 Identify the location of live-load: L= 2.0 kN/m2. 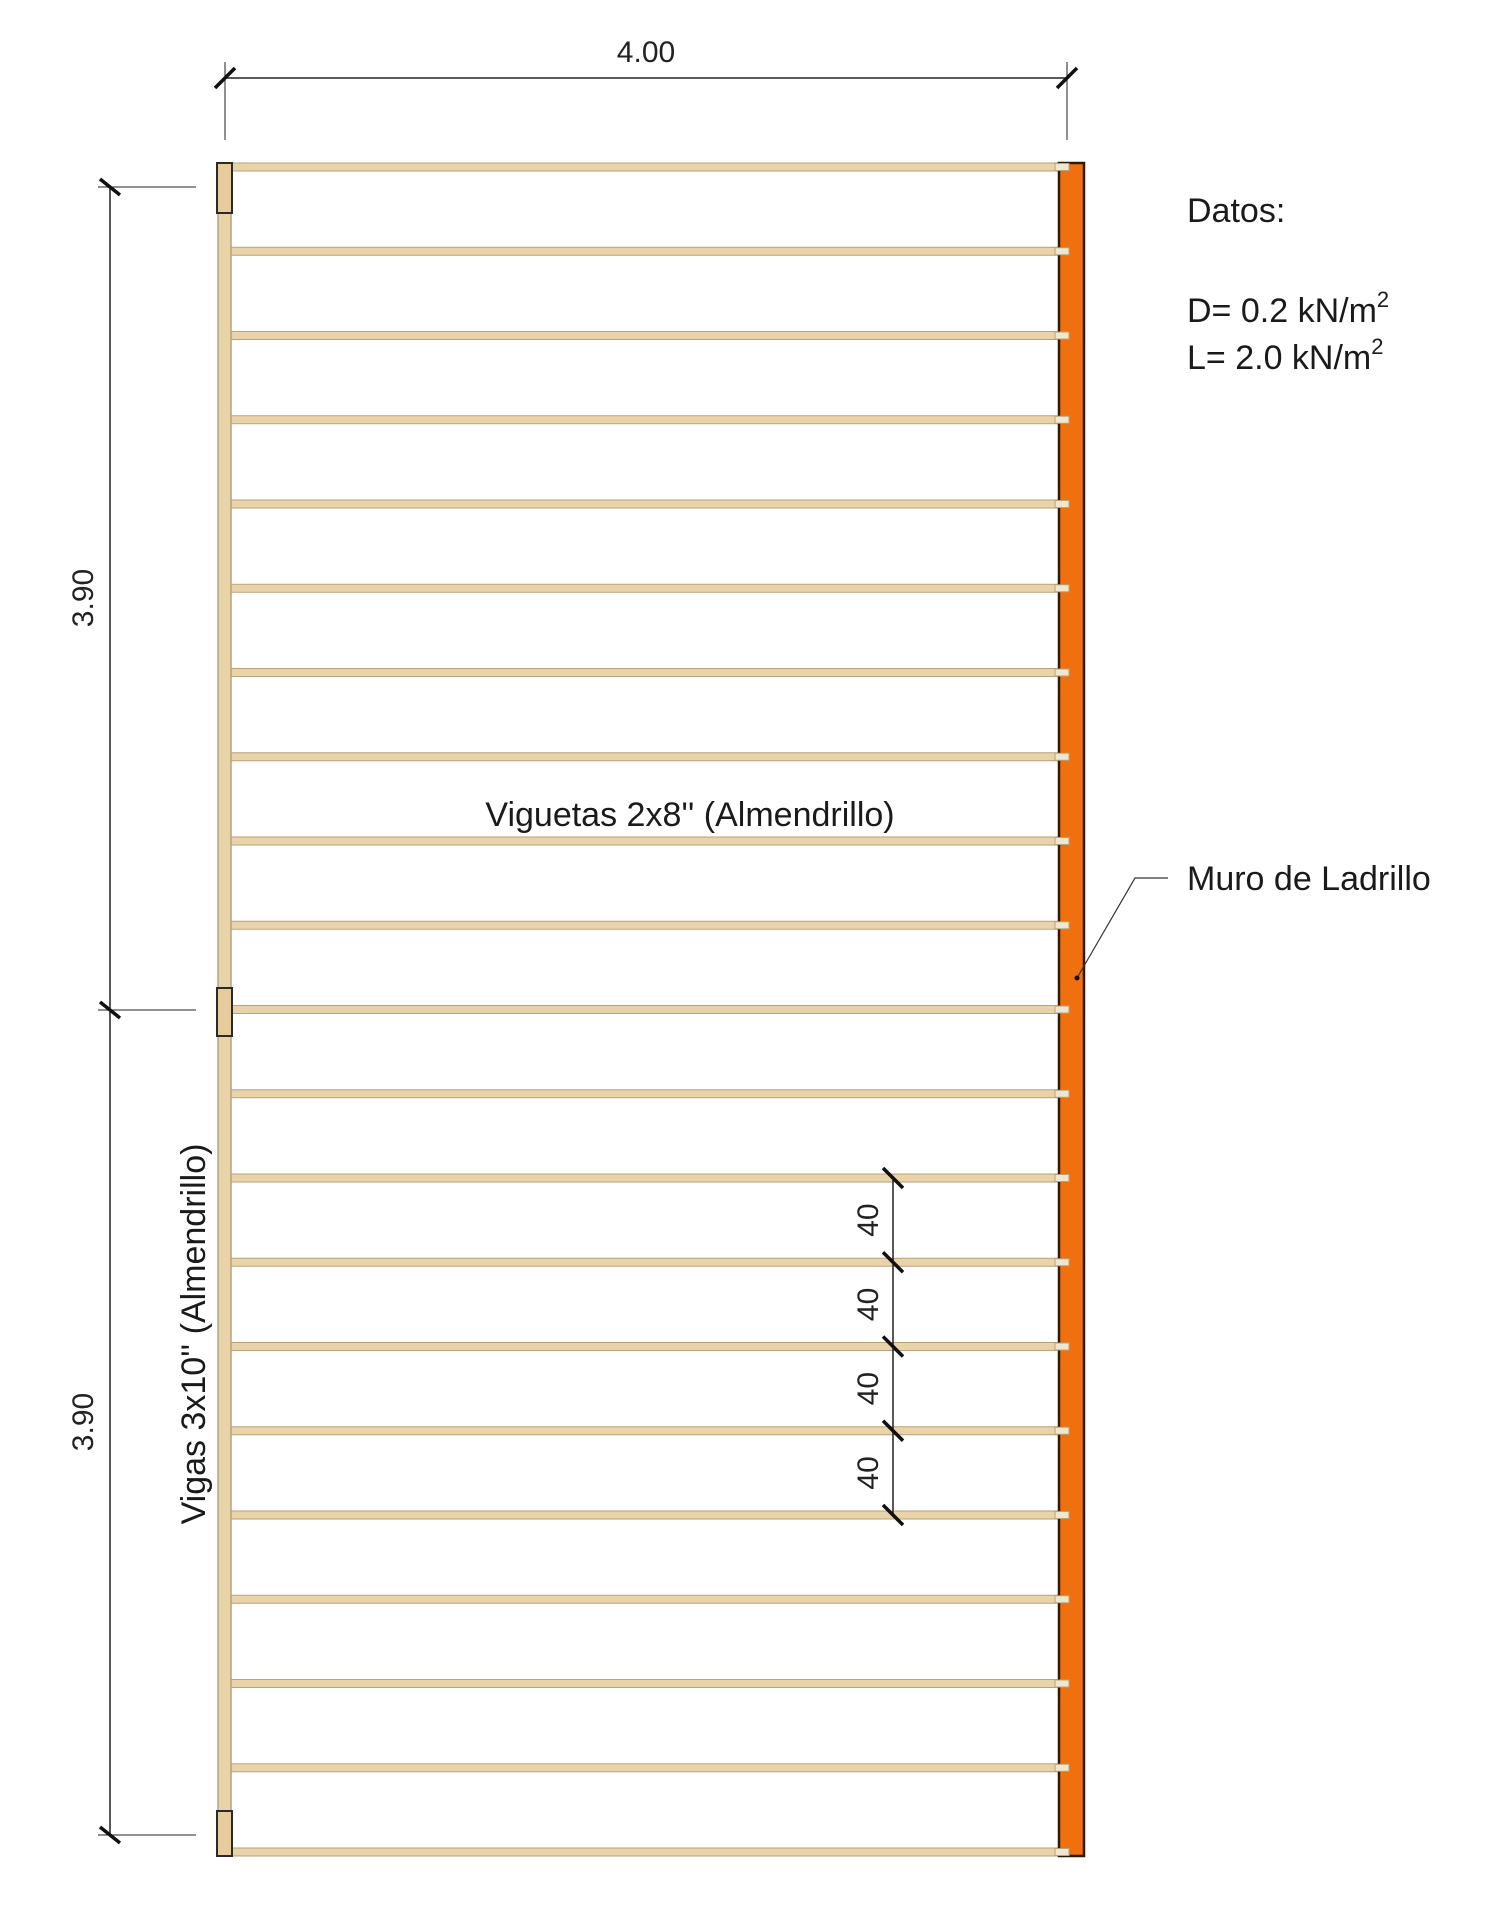
(1285, 355).